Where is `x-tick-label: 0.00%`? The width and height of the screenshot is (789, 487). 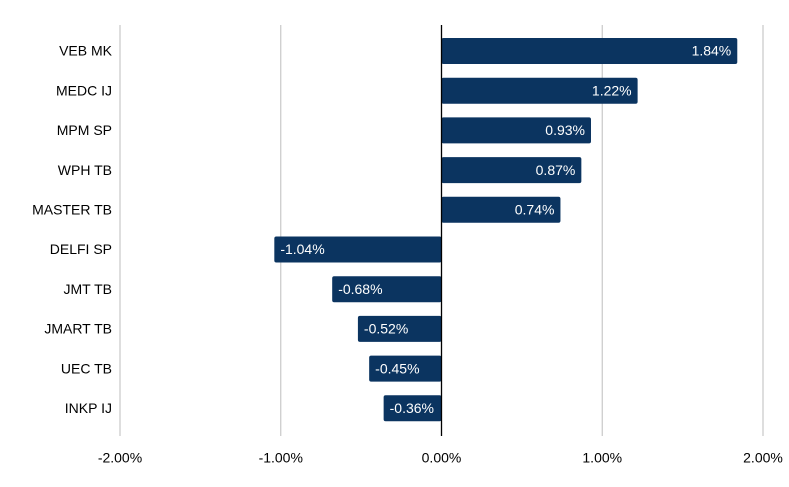 x-tick-label: 0.00% is located at coordinates (442, 458).